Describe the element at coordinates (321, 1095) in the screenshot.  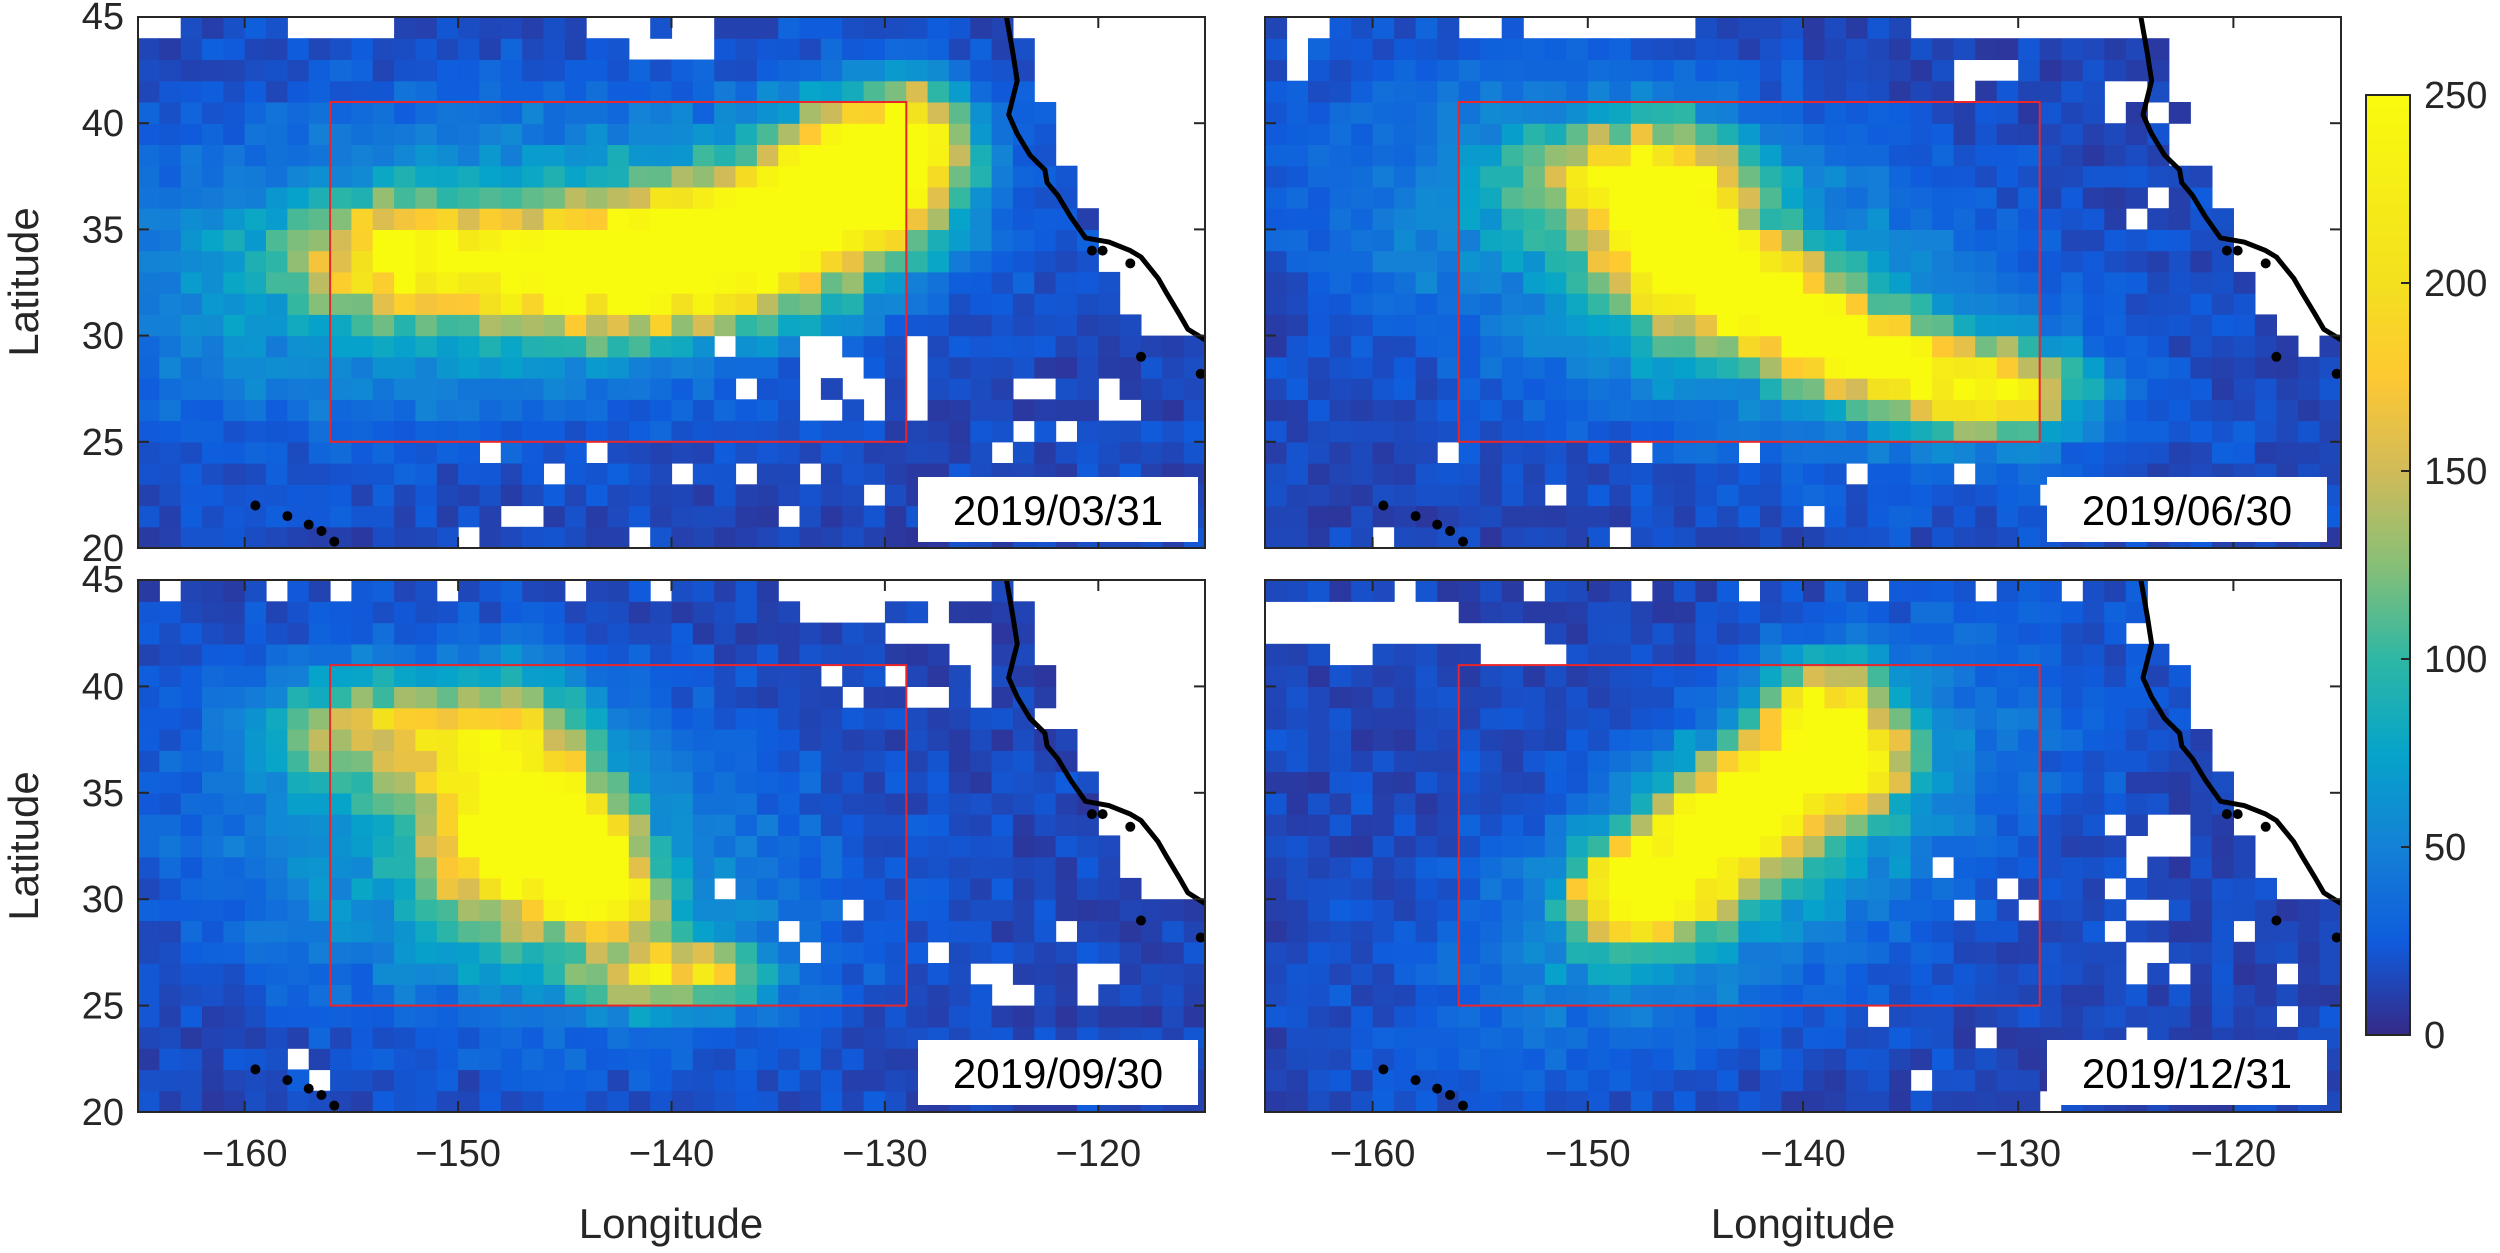
I see `island` at that location.